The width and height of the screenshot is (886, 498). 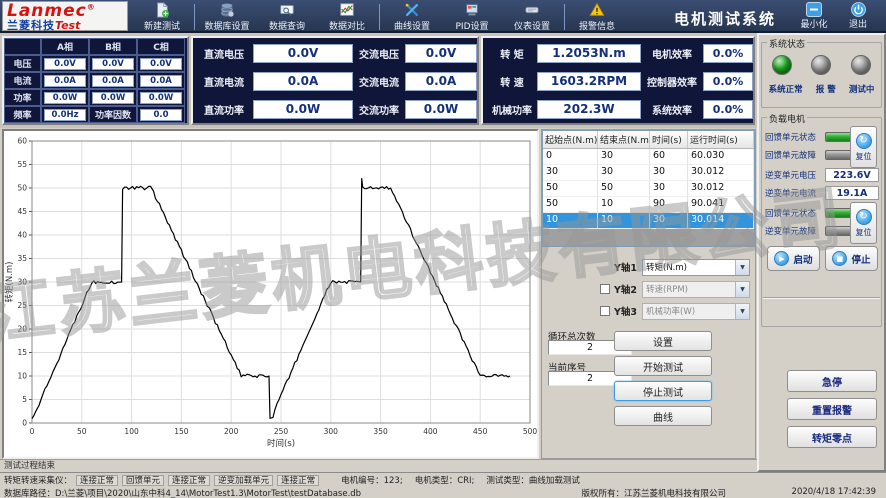 What do you see at coordinates (22, 282) in the screenshot?
I see `svg-text: 30` at bounding box center [22, 282].